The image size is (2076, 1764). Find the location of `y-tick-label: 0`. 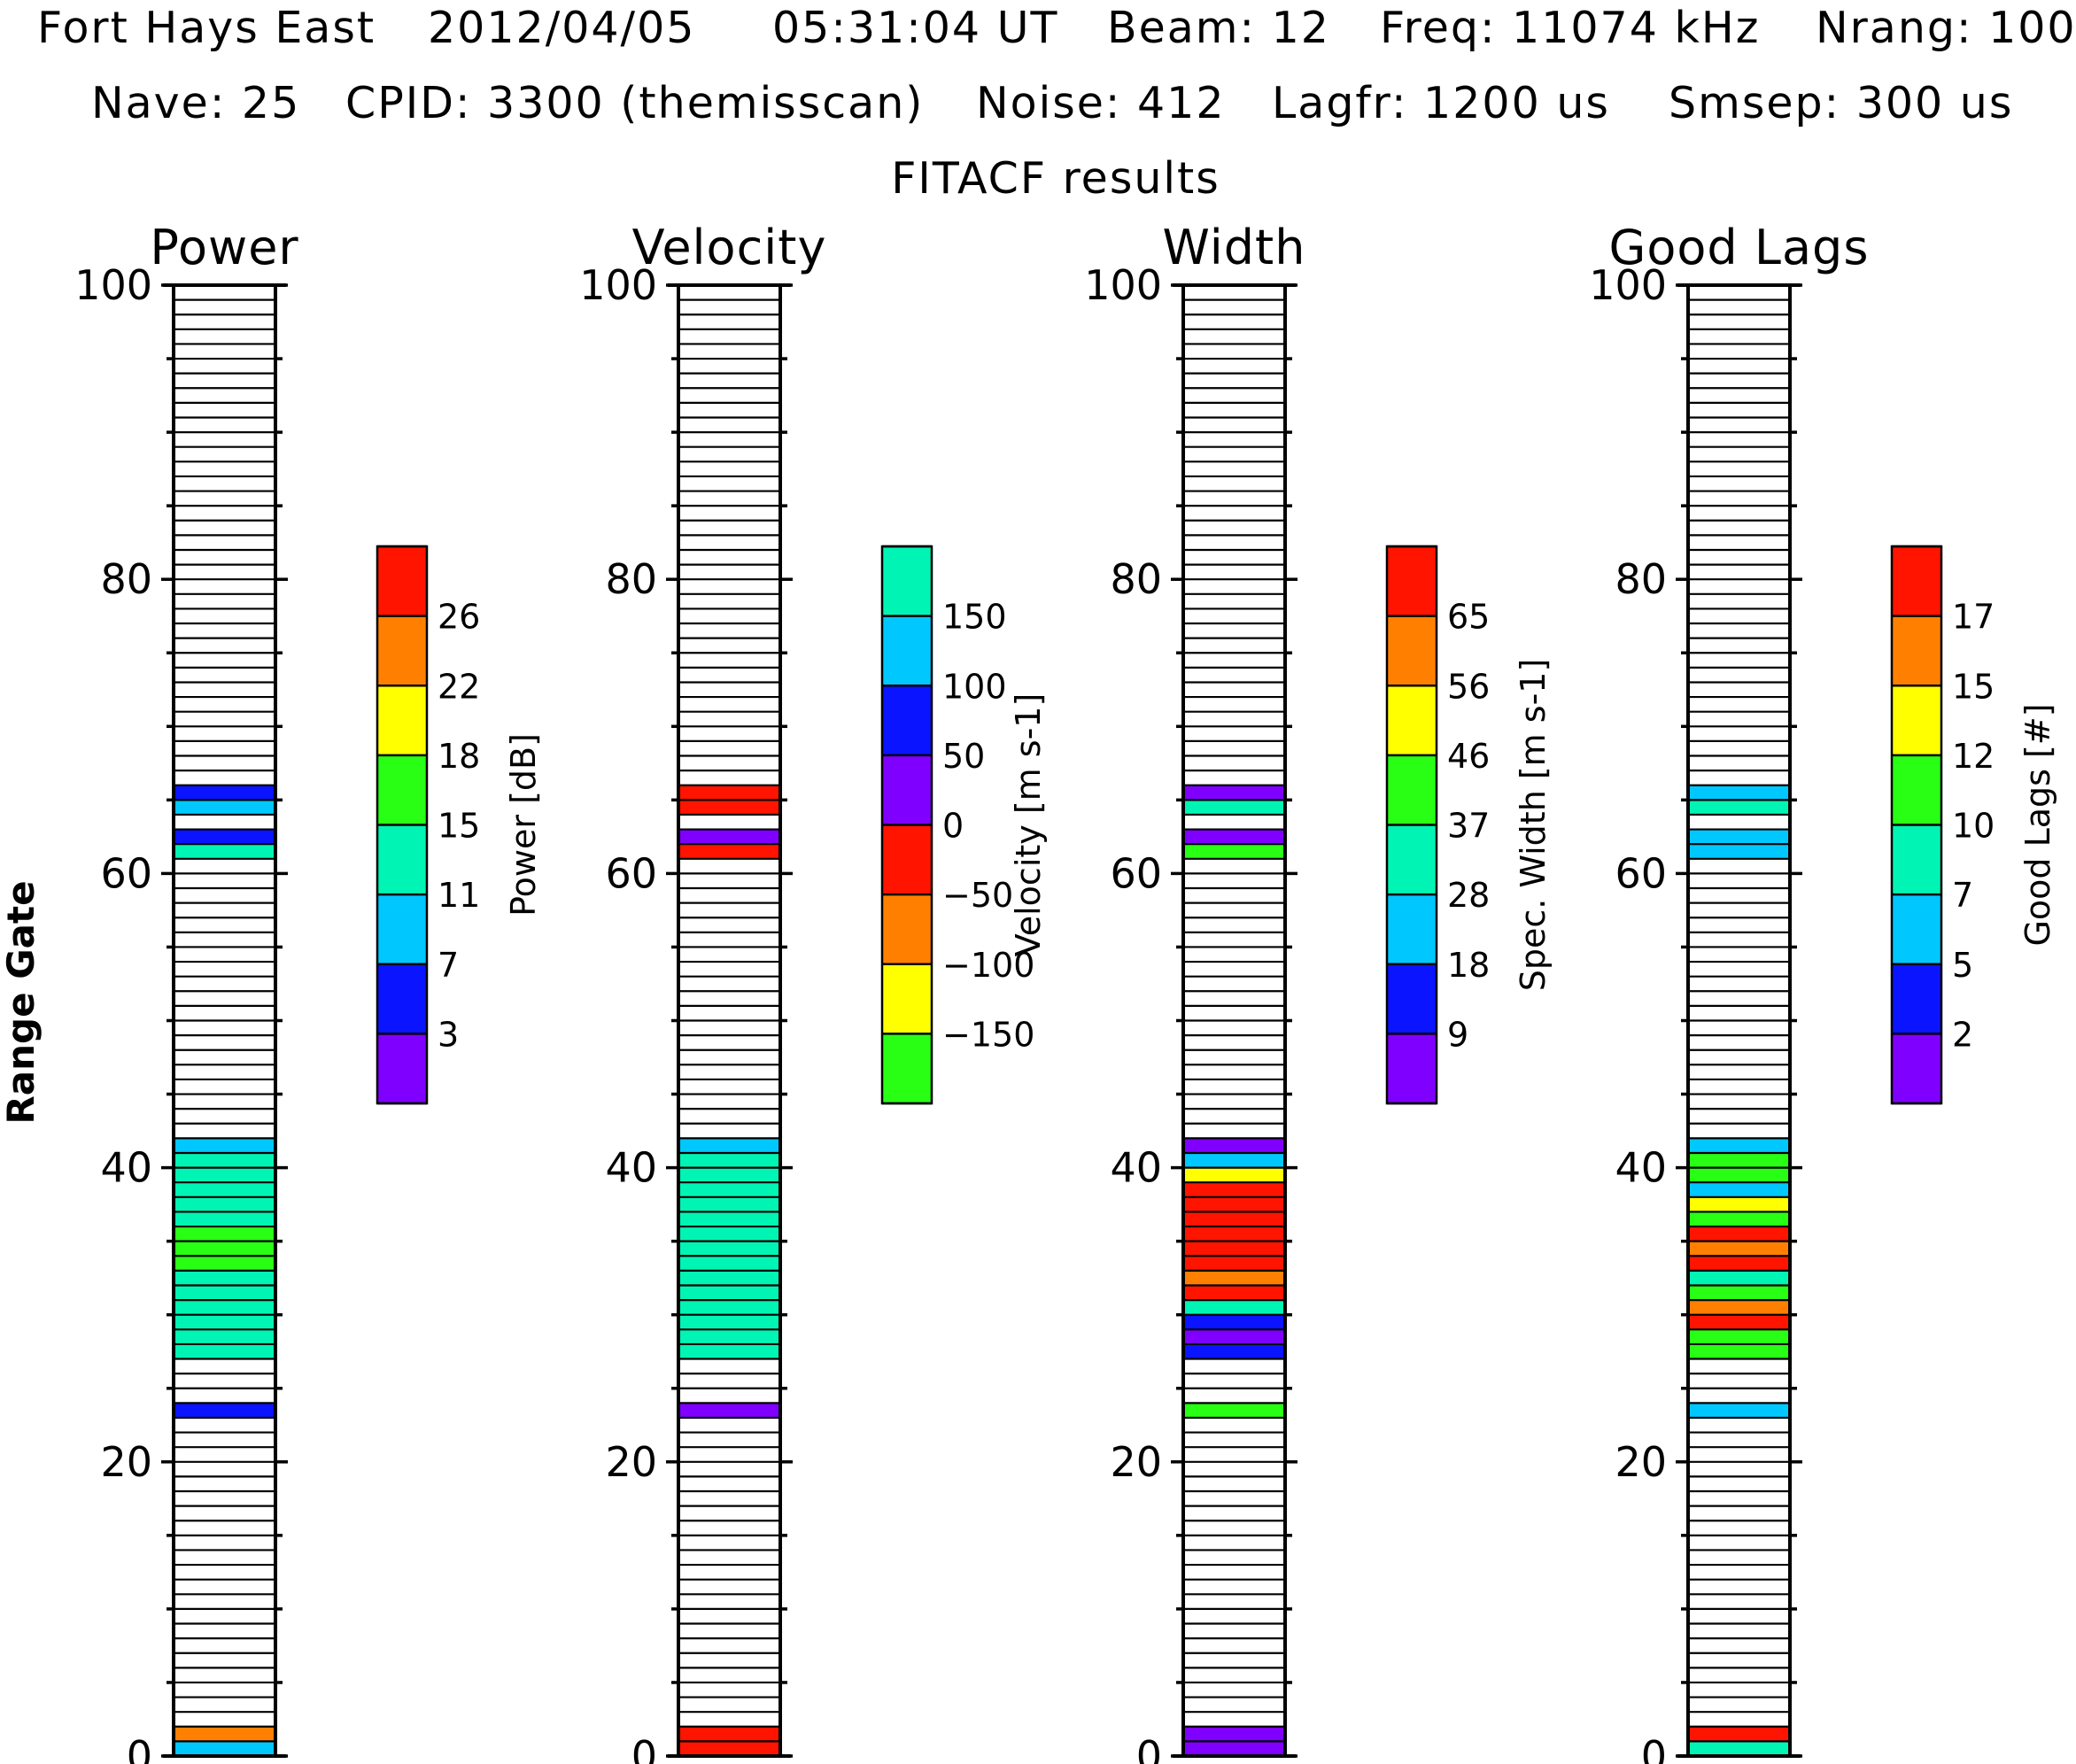

y-tick-label: 0 is located at coordinates (1149, 1748).